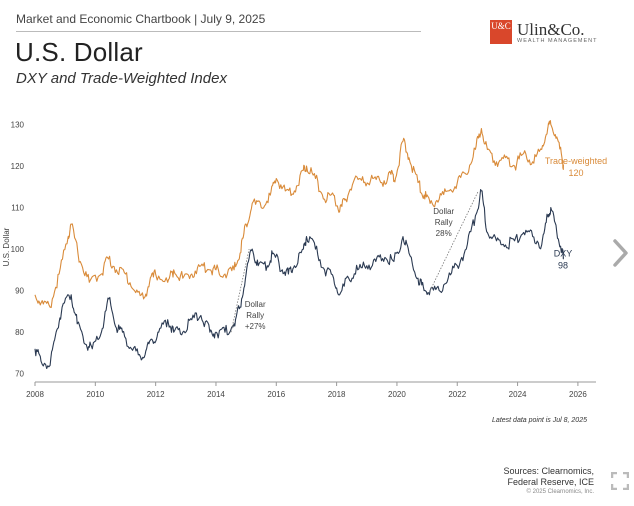  What do you see at coordinates (18, 124) in the screenshot?
I see `y-tick-label: 130` at bounding box center [18, 124].